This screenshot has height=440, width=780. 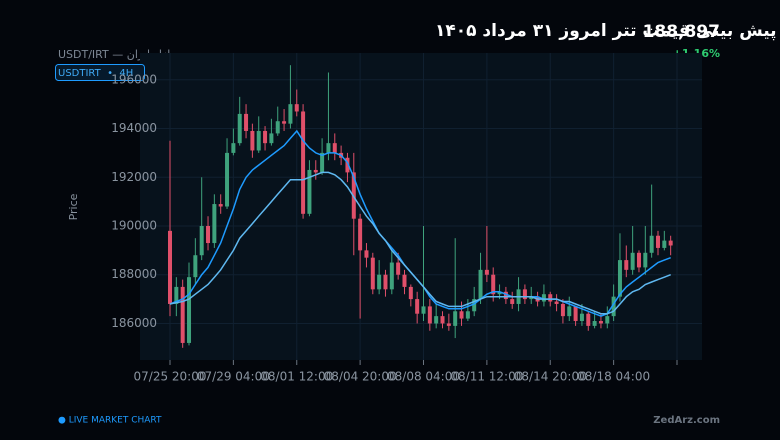 I want to click on y-axis-label: Price, so click(x=73, y=206).